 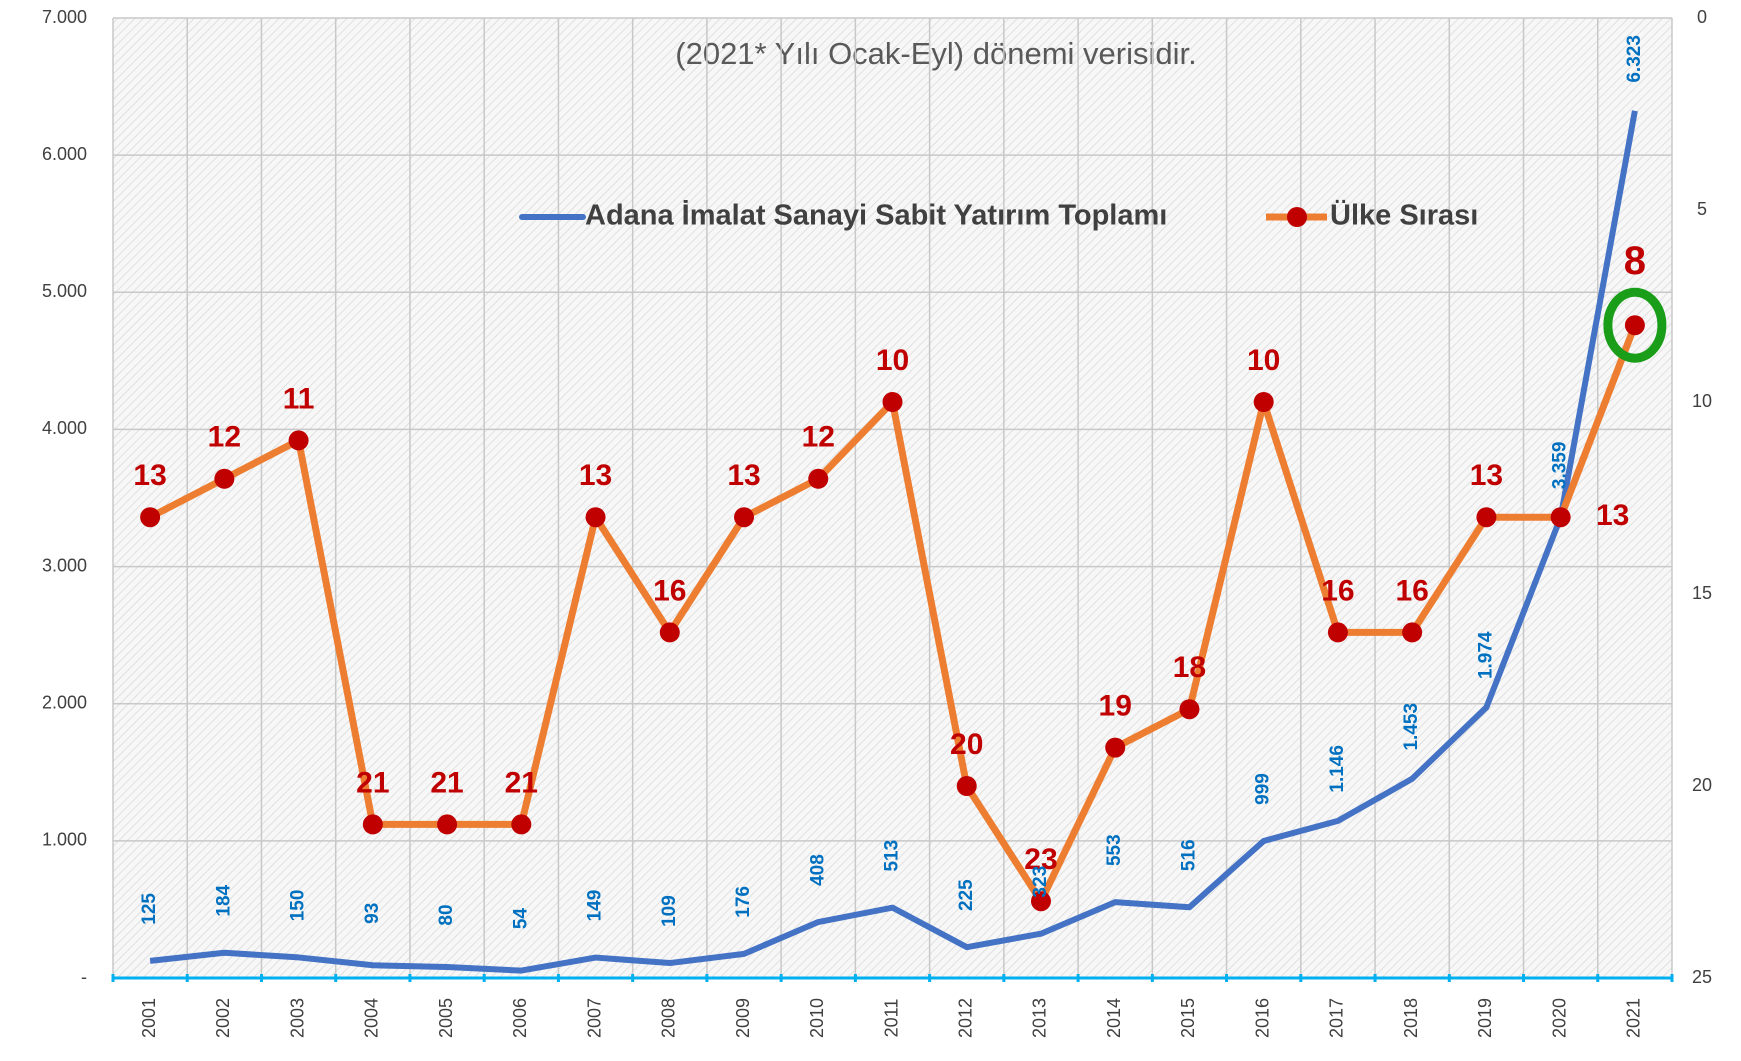 What do you see at coordinates (64, 428) in the screenshot?
I see `y-tick-label: 4.000` at bounding box center [64, 428].